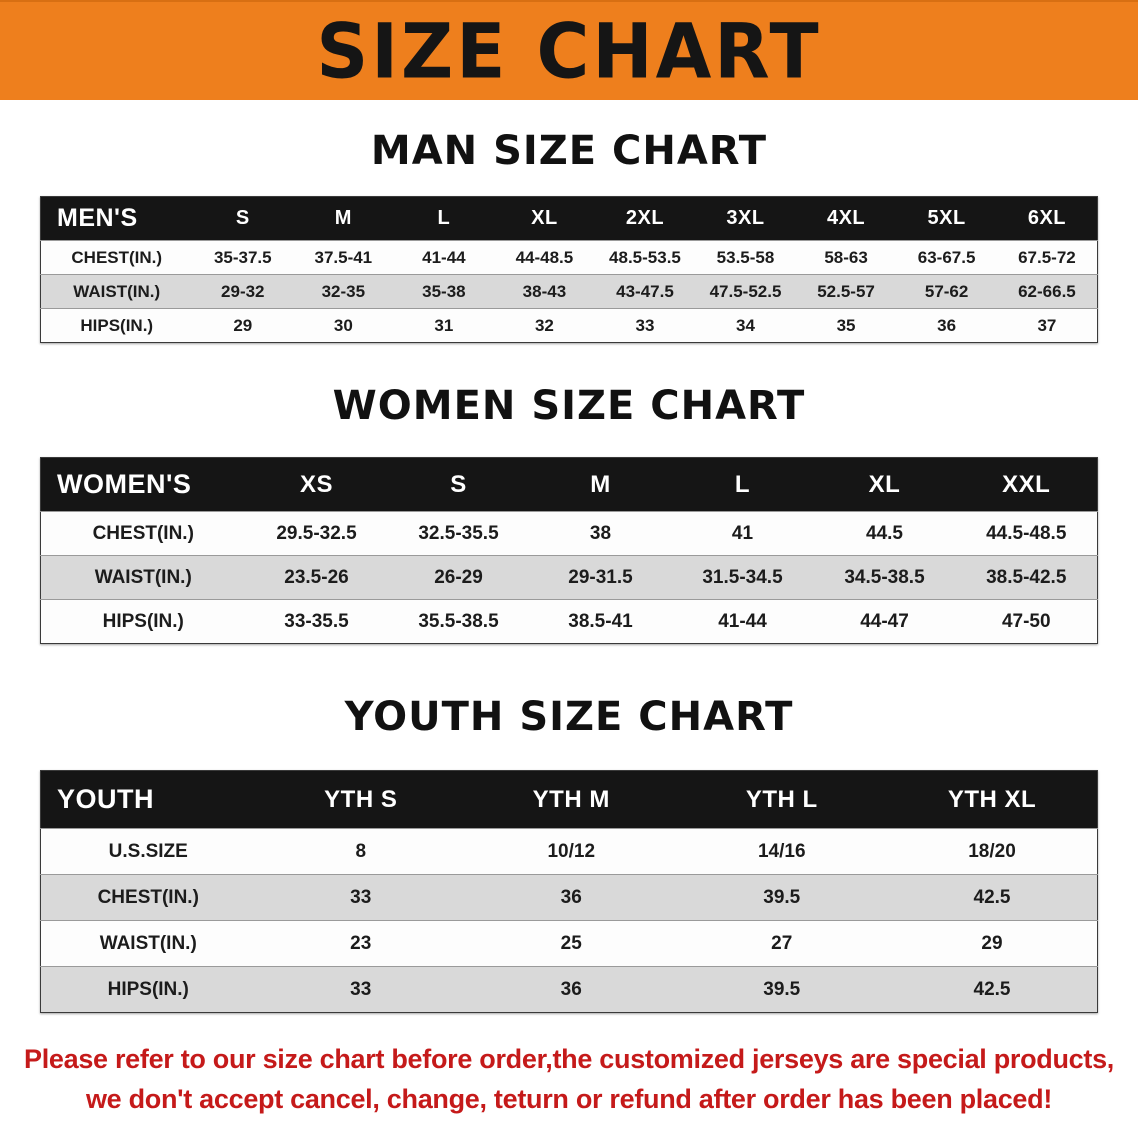 The image size is (1138, 1132). What do you see at coordinates (745, 291) in the screenshot?
I see `value-cell: 47.5-52.5` at bounding box center [745, 291].